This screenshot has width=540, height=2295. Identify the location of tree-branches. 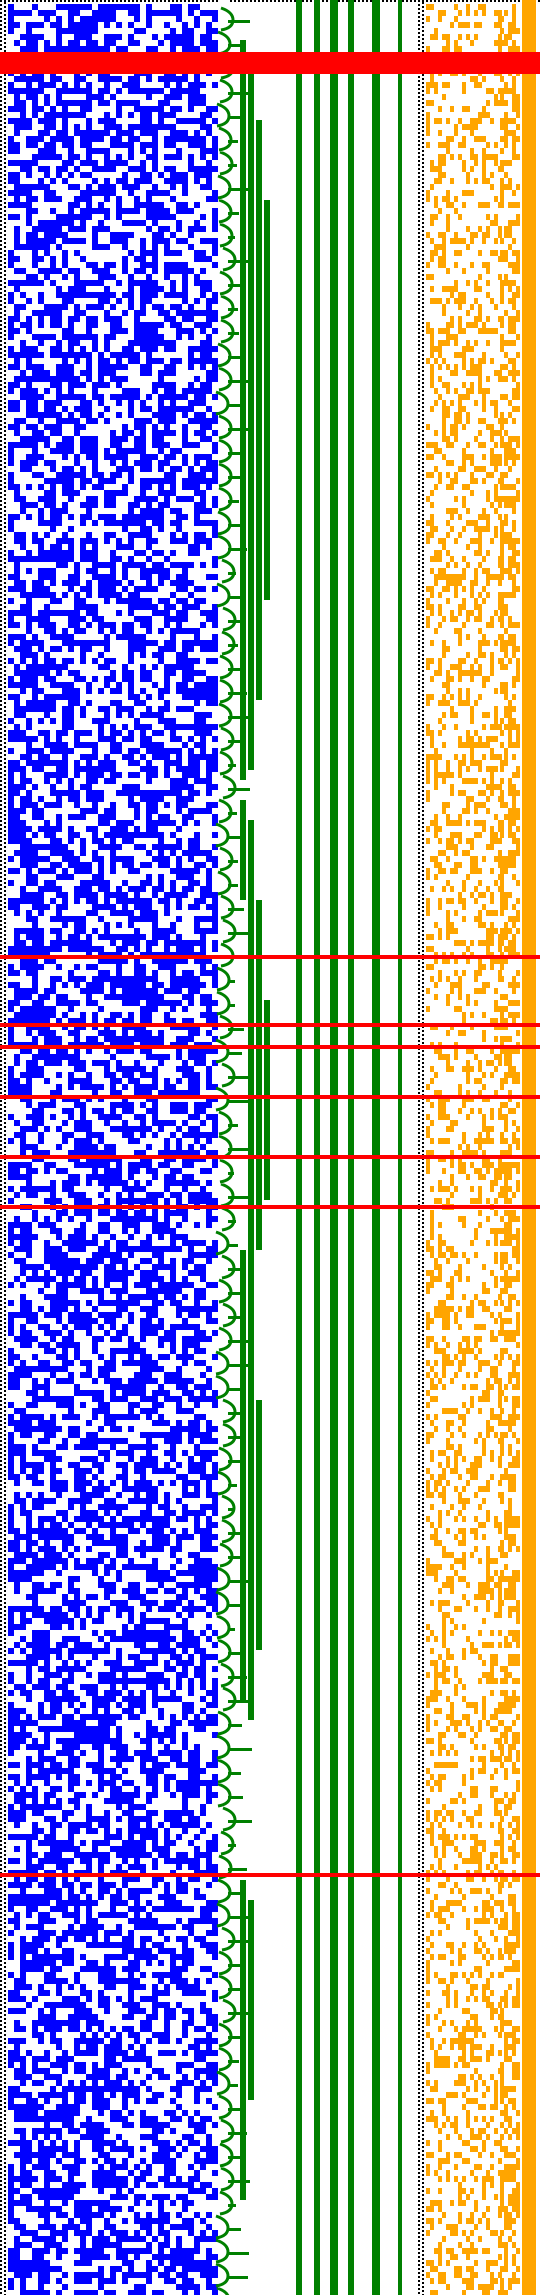
(226, 1150).